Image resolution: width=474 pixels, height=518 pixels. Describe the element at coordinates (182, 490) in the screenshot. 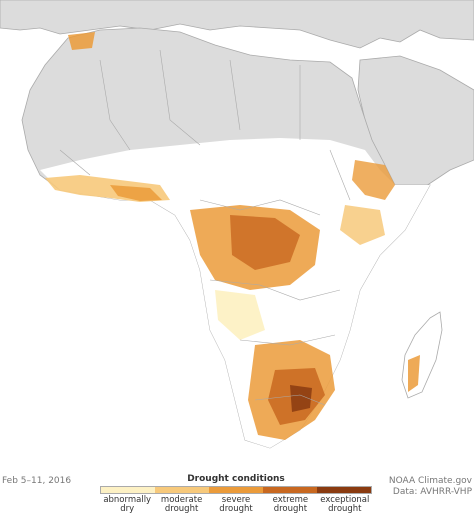

I see `legend-swatch-moderate-drought` at that location.